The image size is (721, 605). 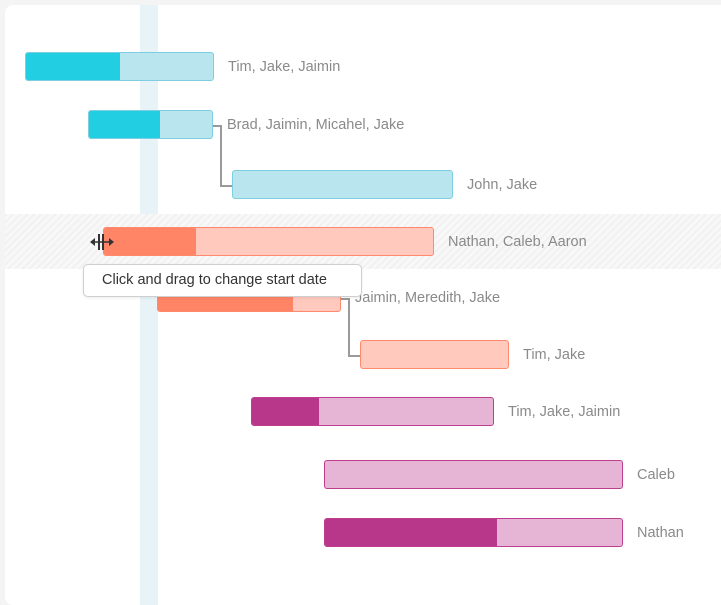 What do you see at coordinates (502, 185) in the screenshot?
I see `task-assignees: John, Jake` at bounding box center [502, 185].